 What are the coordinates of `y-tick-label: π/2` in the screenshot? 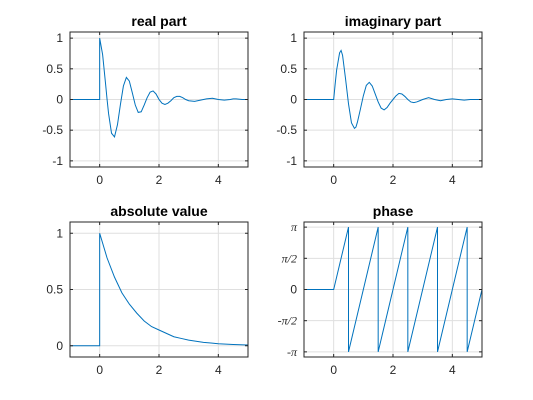 It's located at (289, 258).